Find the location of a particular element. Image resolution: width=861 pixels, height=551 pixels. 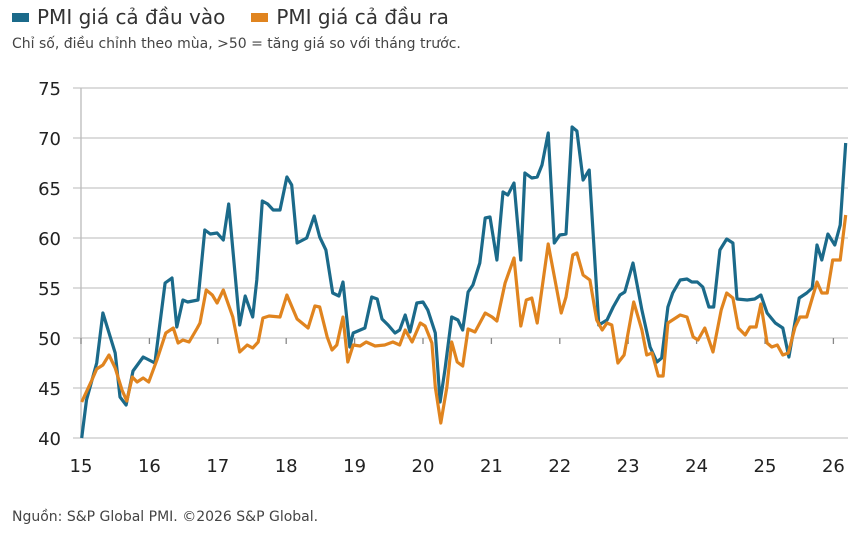

x-tick-label: 26 is located at coordinates (833, 466).